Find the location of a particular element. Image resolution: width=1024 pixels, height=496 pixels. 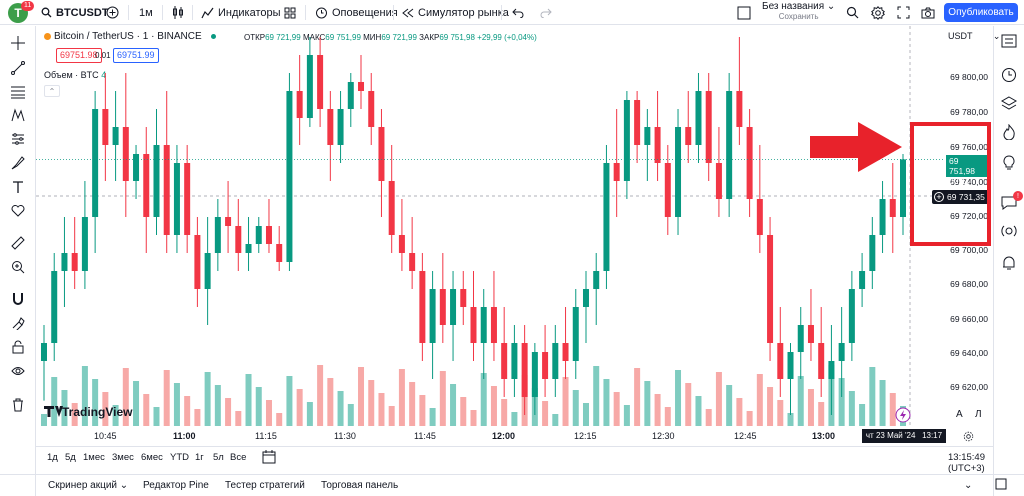

time-axis-label: 10:45 is located at coordinates (105, 436).